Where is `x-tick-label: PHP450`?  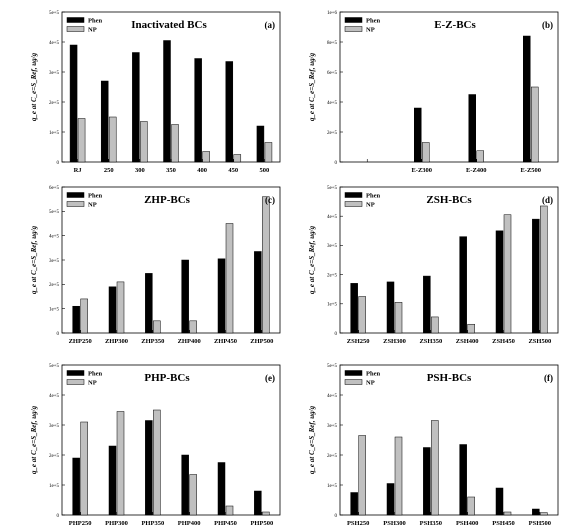
x-tick-label: PHP450 is located at coordinates (225, 523).